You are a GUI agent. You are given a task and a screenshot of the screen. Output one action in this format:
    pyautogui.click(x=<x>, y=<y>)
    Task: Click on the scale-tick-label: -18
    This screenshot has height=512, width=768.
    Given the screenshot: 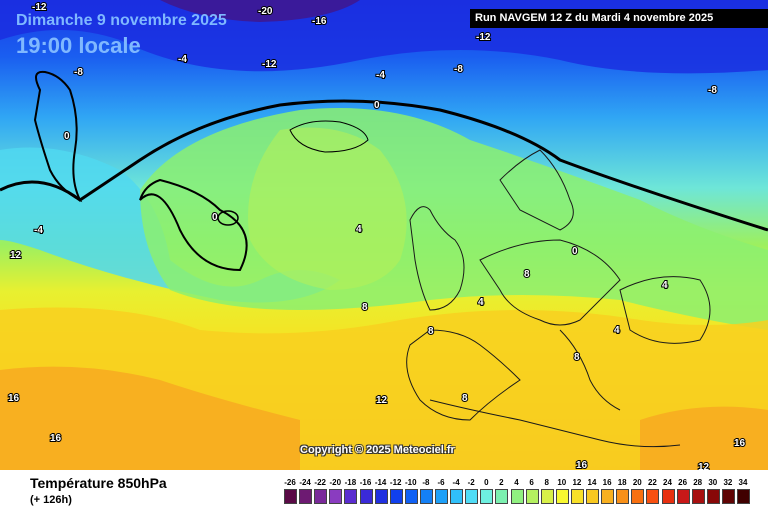 What is the action you would take?
    pyautogui.click(x=350, y=482)
    